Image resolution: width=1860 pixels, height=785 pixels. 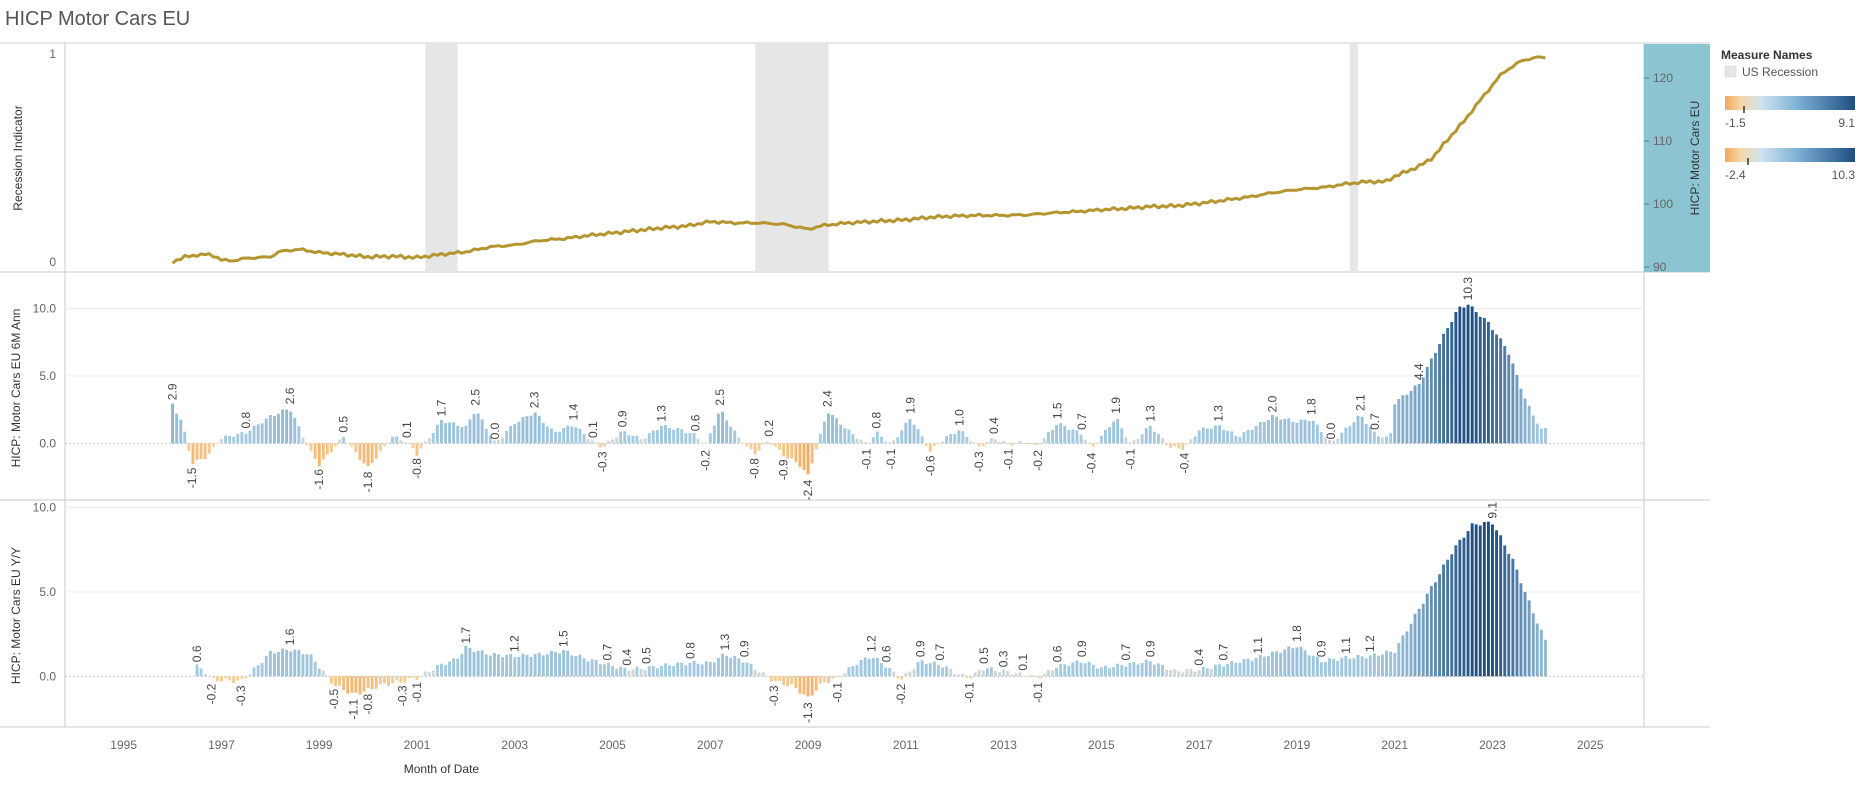 I want to click on bar-value-label: 1.8, so click(x=1312, y=406).